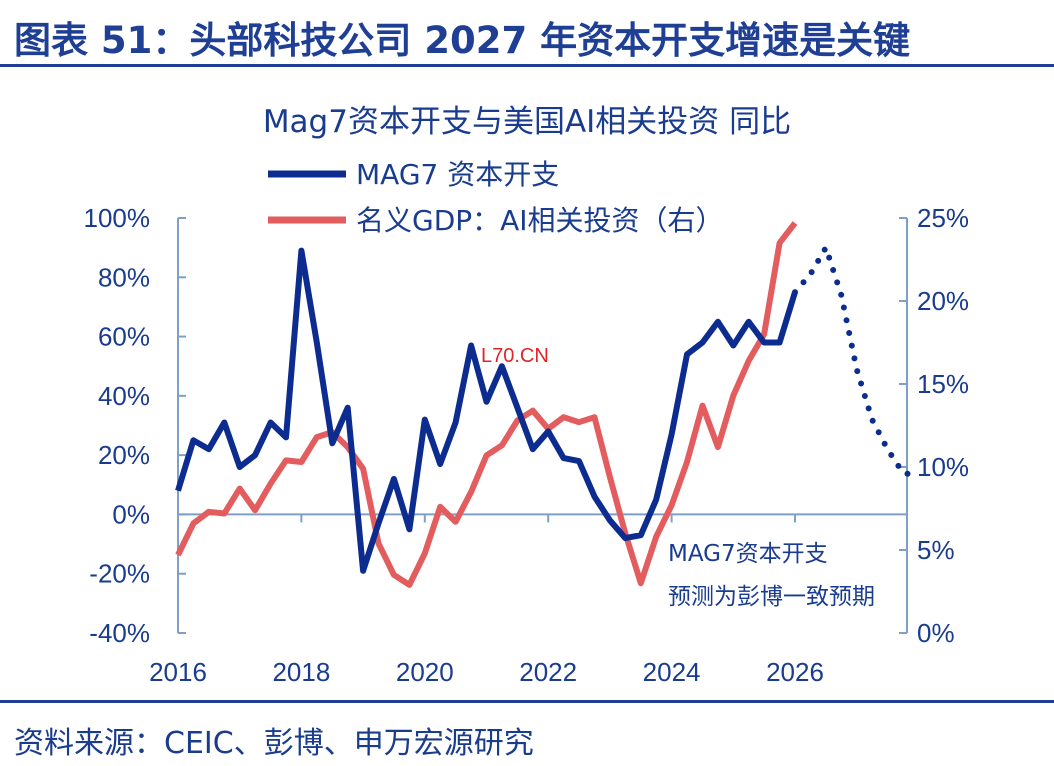 The height and width of the screenshot is (766, 1054). Describe the element at coordinates (672, 672) in the screenshot. I see `x-tick-label: 2024` at that location.